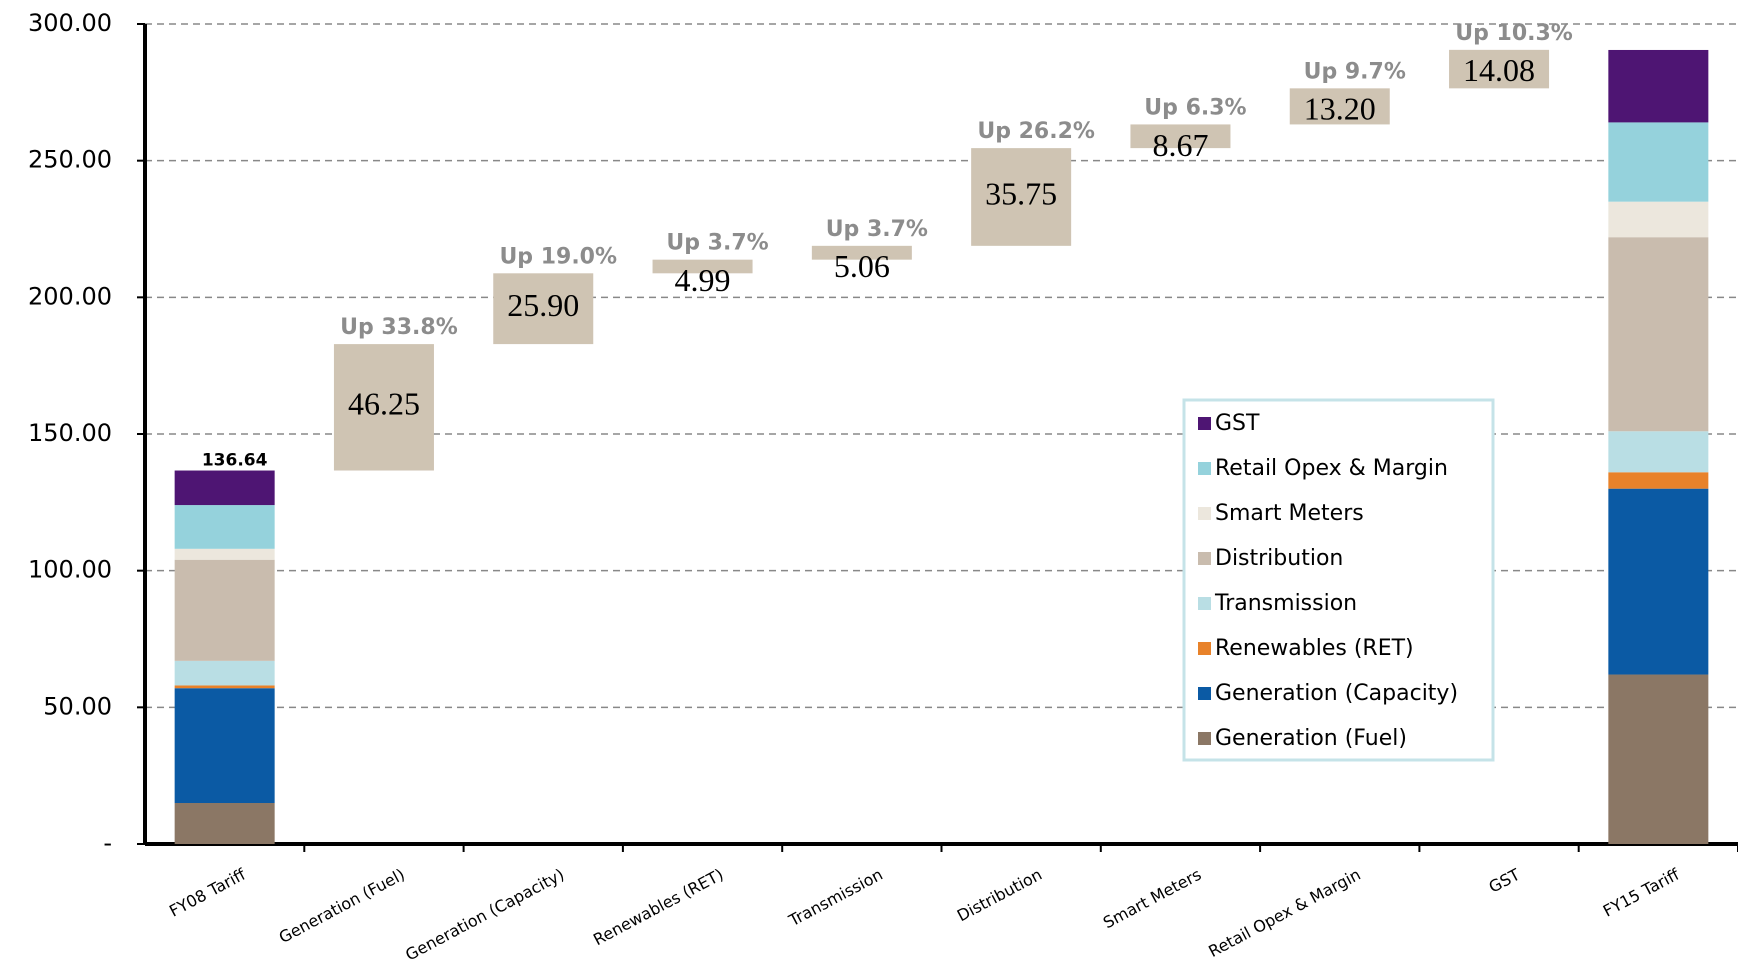  What do you see at coordinates (342, 906) in the screenshot?
I see `x-tick-label: Generation (Fuel)` at bounding box center [342, 906].